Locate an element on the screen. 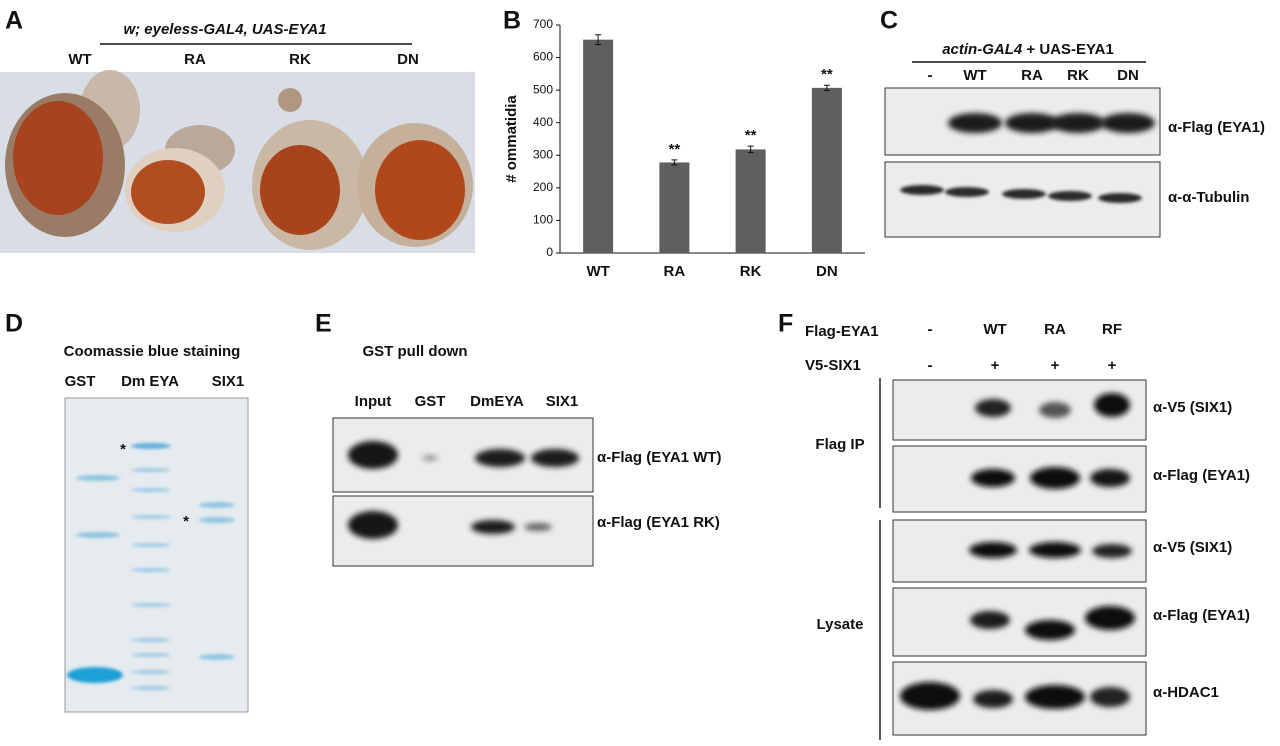 This screenshot has height=746, width=1280. panel-label: C is located at coordinates (889, 21).